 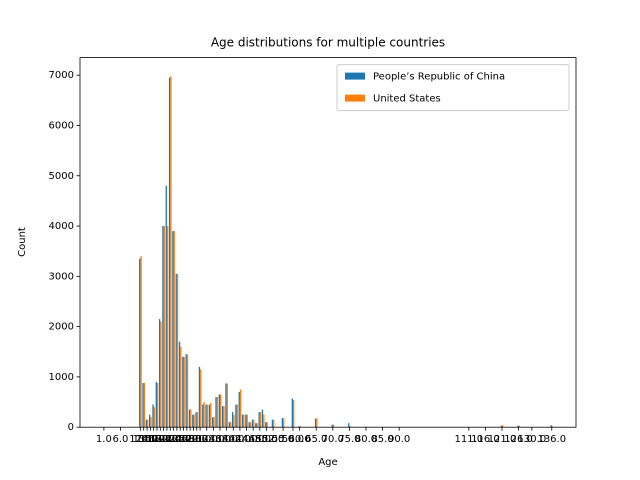 What do you see at coordinates (193, 439) in the screenshot?
I see `x-tick-label: 28.0` at bounding box center [193, 439].